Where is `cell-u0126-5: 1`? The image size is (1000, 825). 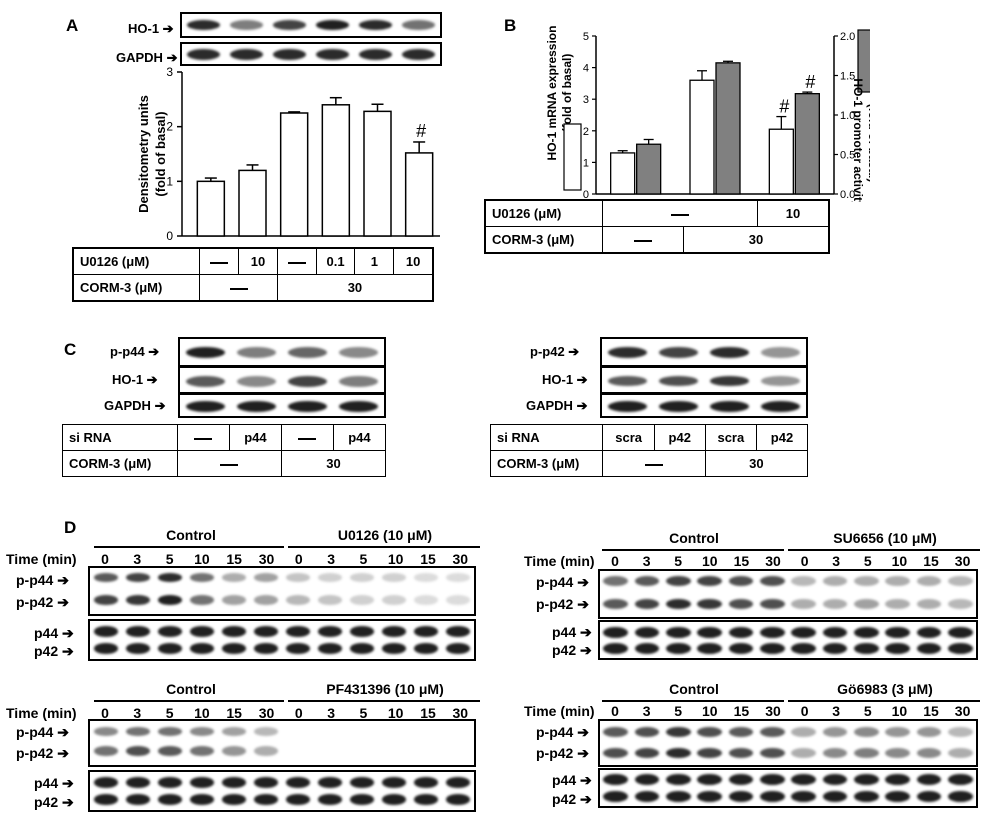
cell-u0126-5: 1 is located at coordinates (374, 261).